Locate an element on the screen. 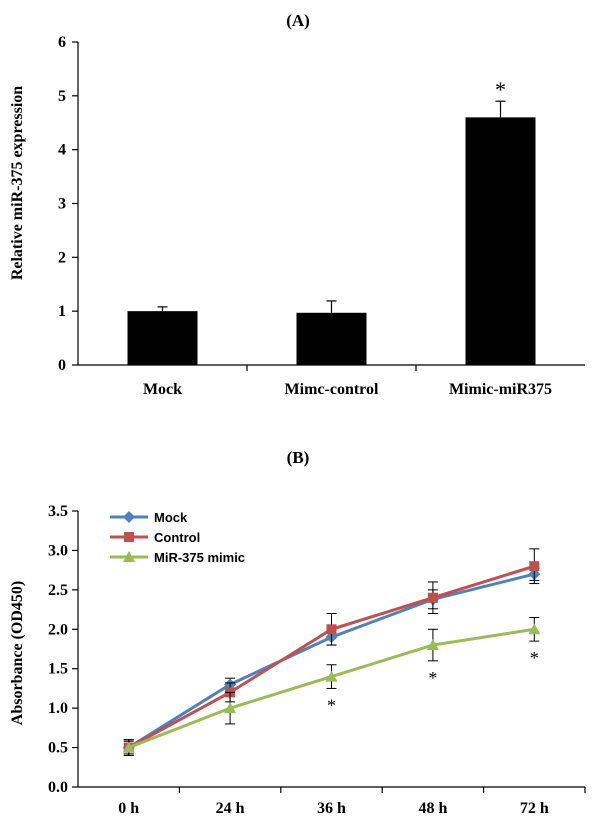 The image size is (596, 820). x-tick-label: Mimc-control is located at coordinates (332, 389).